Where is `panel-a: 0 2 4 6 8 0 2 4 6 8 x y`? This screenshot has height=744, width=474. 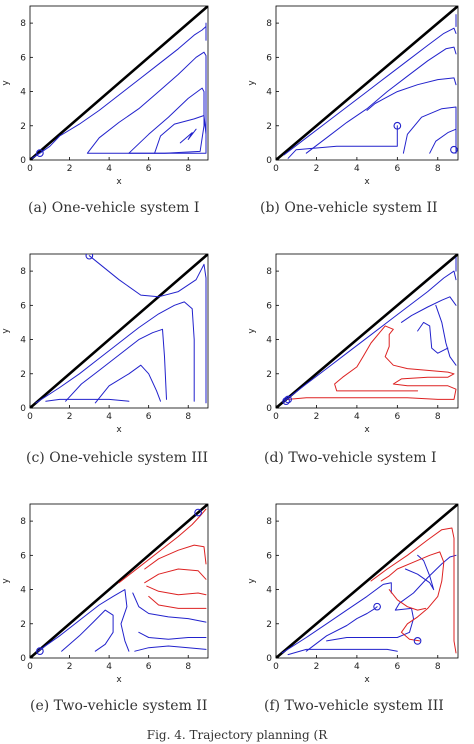 panel-a: 0 2 4 6 8 0 2 4 6 8 x y is located at coordinates (112, 98).